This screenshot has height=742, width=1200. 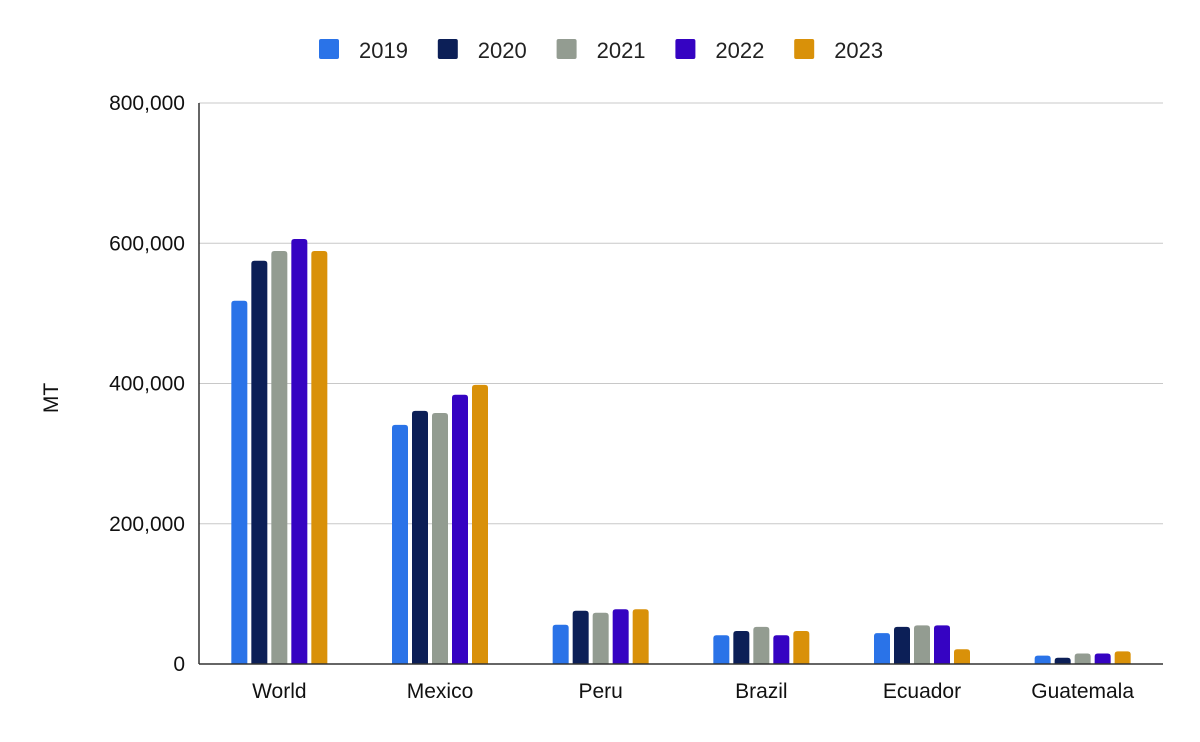 I want to click on bar-2022-ecuador, so click(x=942, y=644).